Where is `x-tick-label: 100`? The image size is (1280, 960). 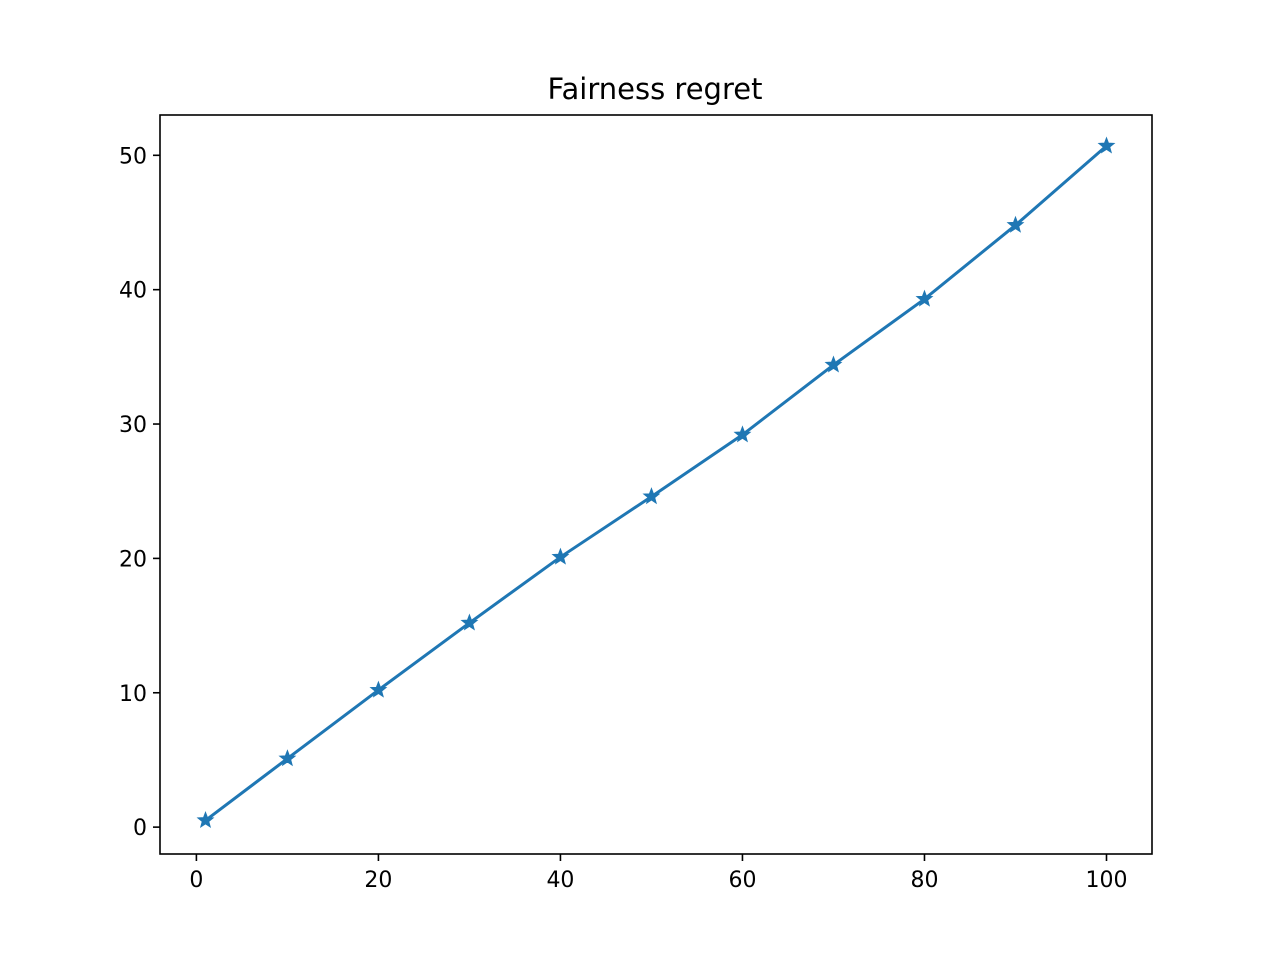 x-tick-label: 100 is located at coordinates (1106, 880).